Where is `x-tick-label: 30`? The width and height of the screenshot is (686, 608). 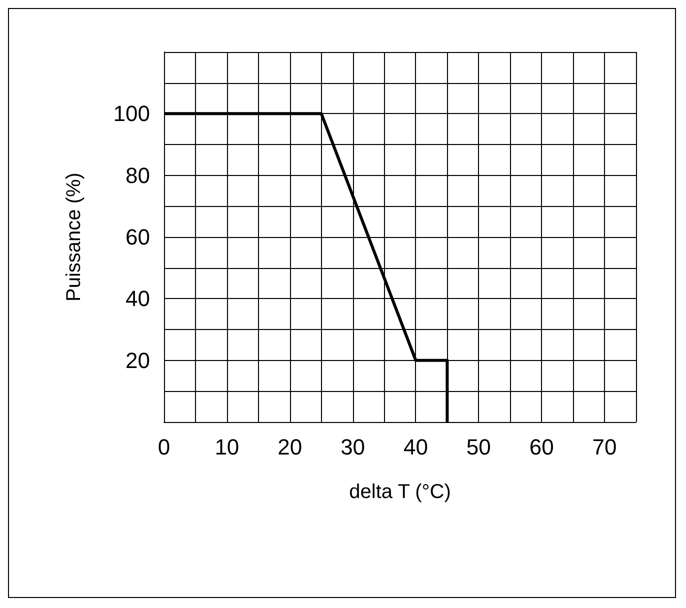 x-tick-label: 30 is located at coordinates (353, 447).